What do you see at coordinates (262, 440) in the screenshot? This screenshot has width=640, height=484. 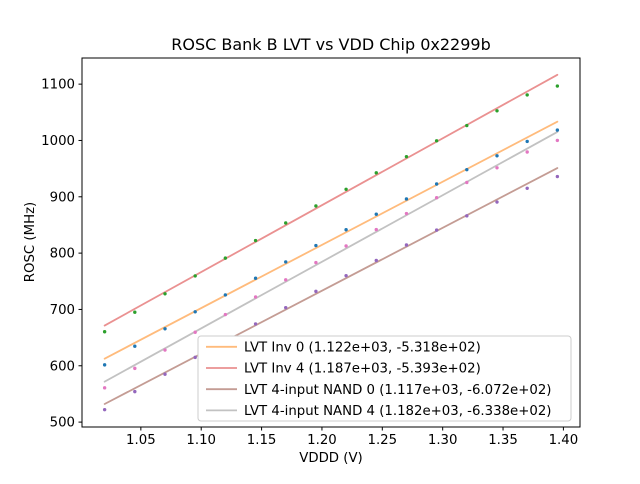 I see `x-tick-label: 1.15` at bounding box center [262, 440].